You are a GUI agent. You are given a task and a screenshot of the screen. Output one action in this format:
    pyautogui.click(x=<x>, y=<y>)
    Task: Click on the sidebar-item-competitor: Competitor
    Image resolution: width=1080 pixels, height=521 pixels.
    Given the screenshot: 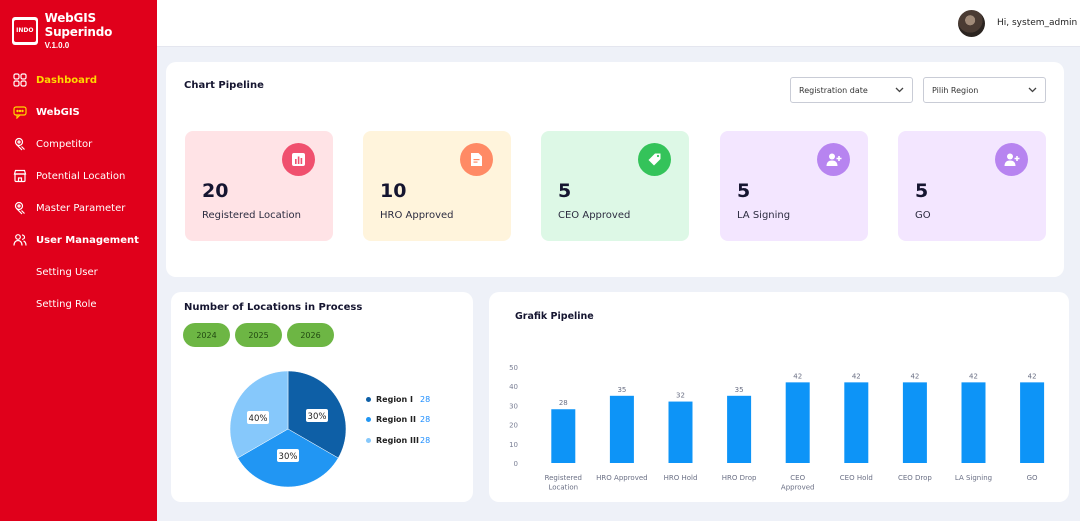 What is the action you would take?
    pyautogui.click(x=78, y=144)
    